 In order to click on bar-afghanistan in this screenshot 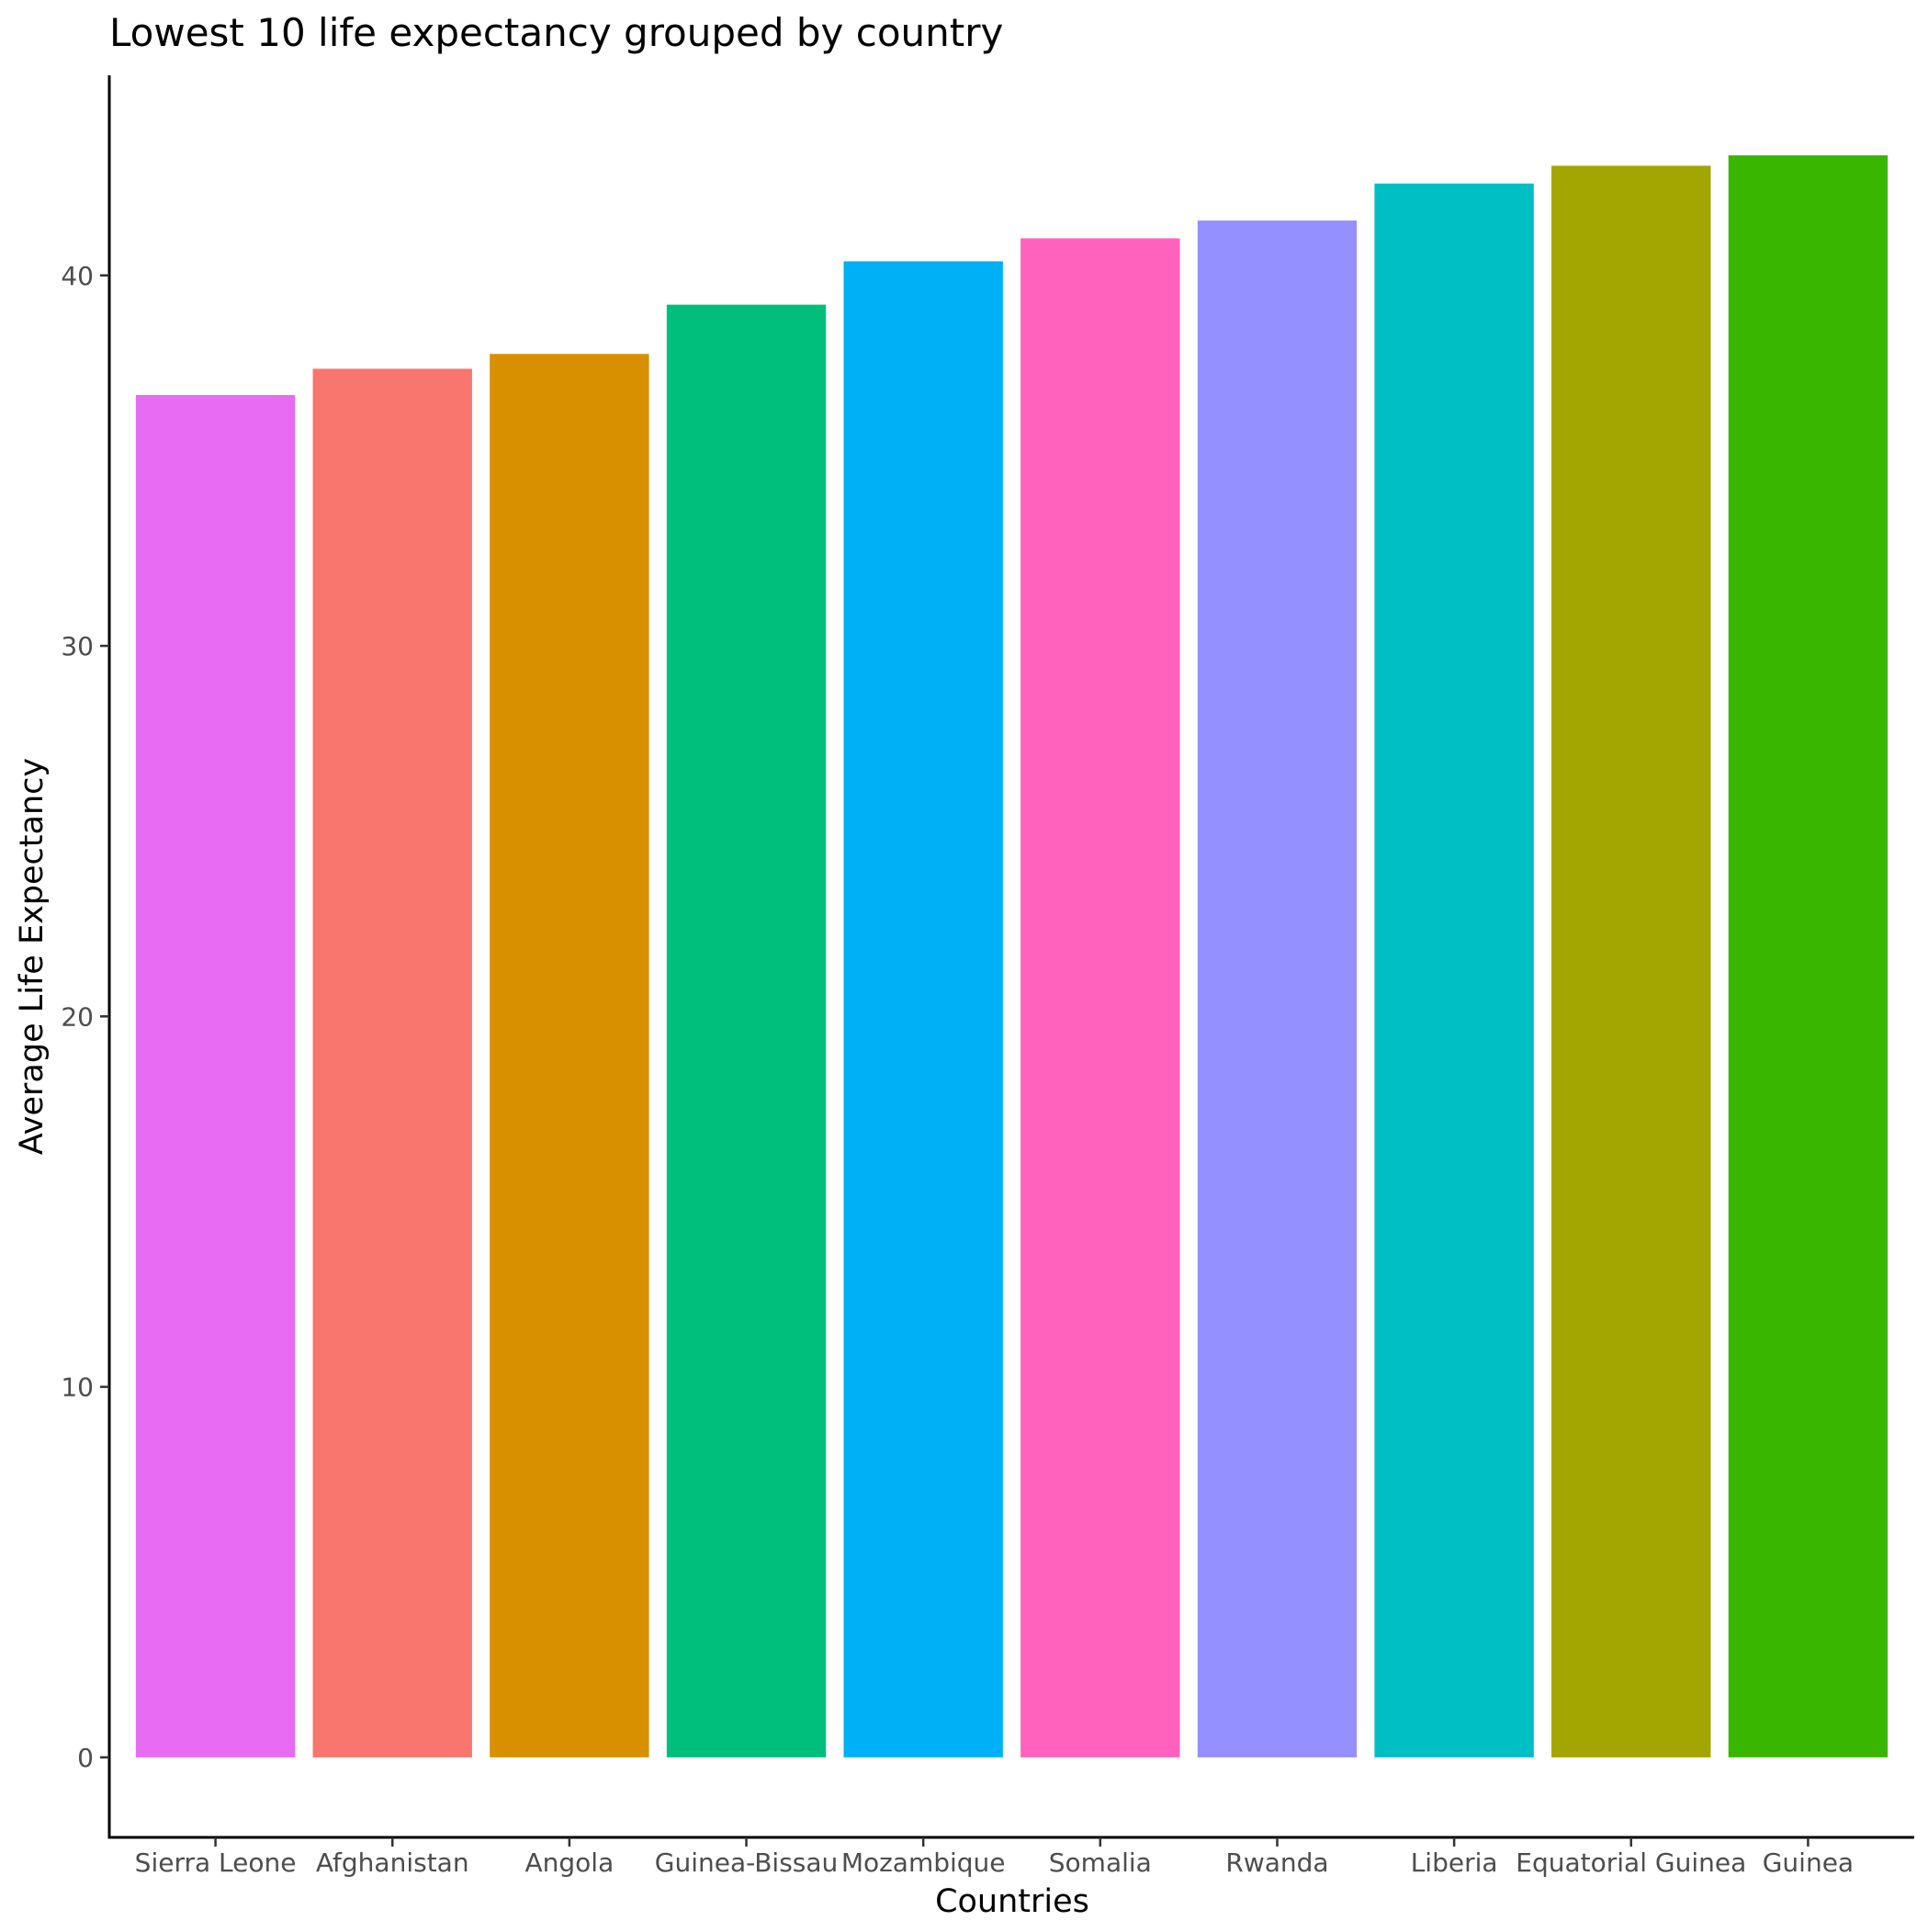, I will do `click(392, 1062)`.